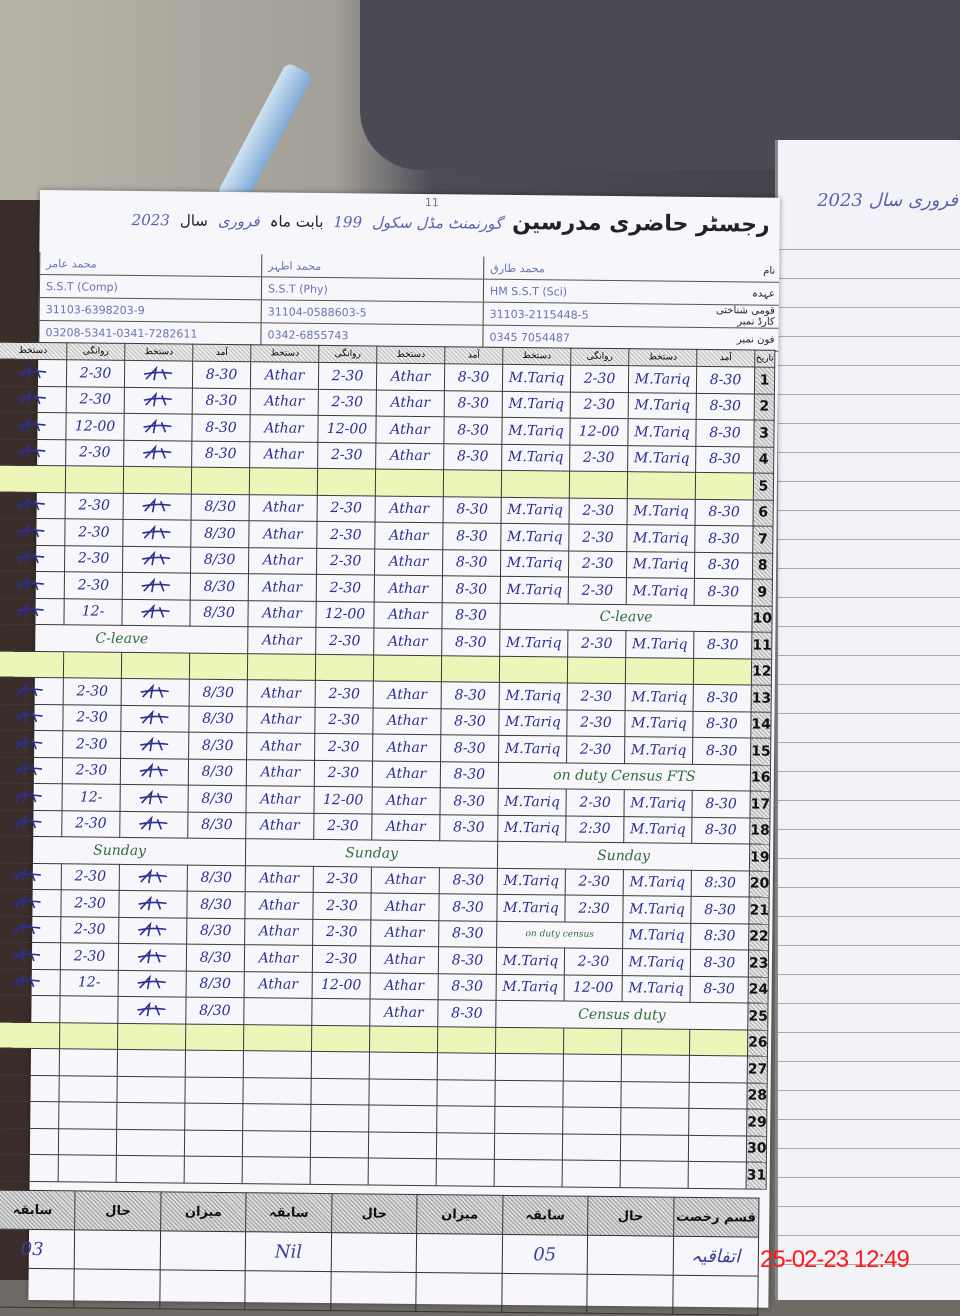 This screenshot has width=960, height=1316. Describe the element at coordinates (719, 936) in the screenshot. I see `time-cell: 8:30` at that location.